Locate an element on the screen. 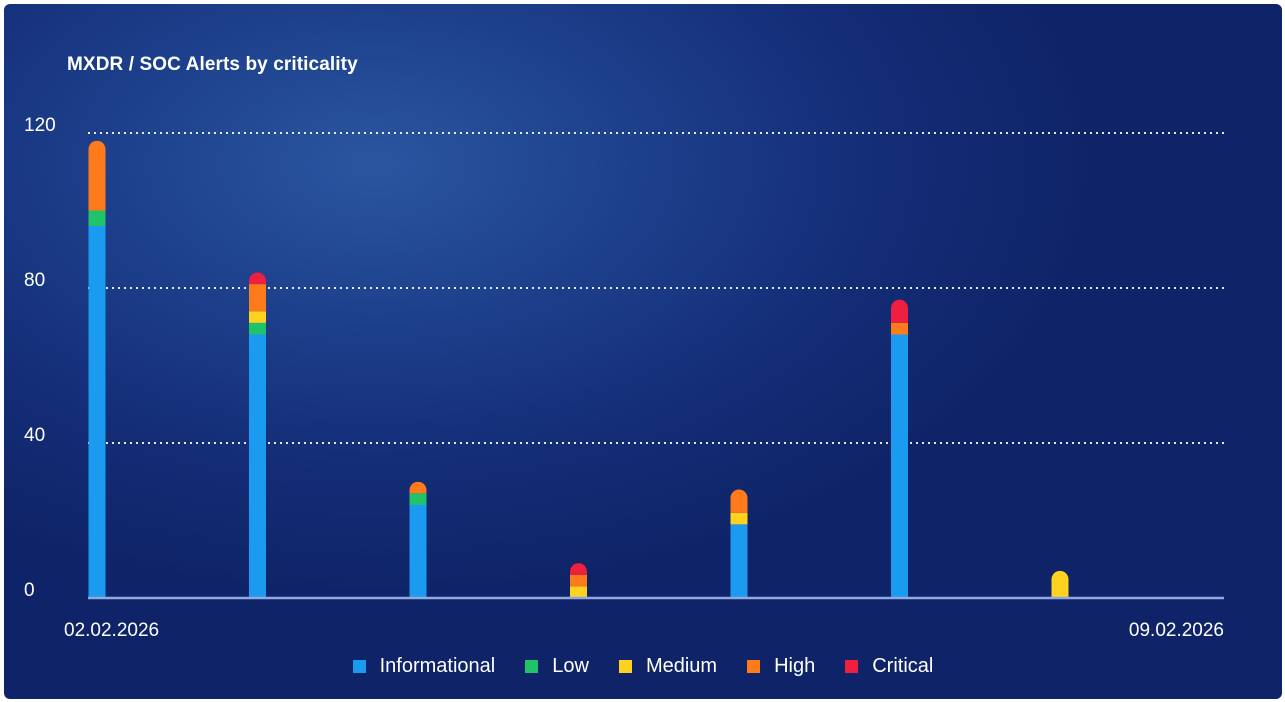 Image resolution: width=1285 pixels, height=702 pixels. legend-label-high: High is located at coordinates (795, 666).